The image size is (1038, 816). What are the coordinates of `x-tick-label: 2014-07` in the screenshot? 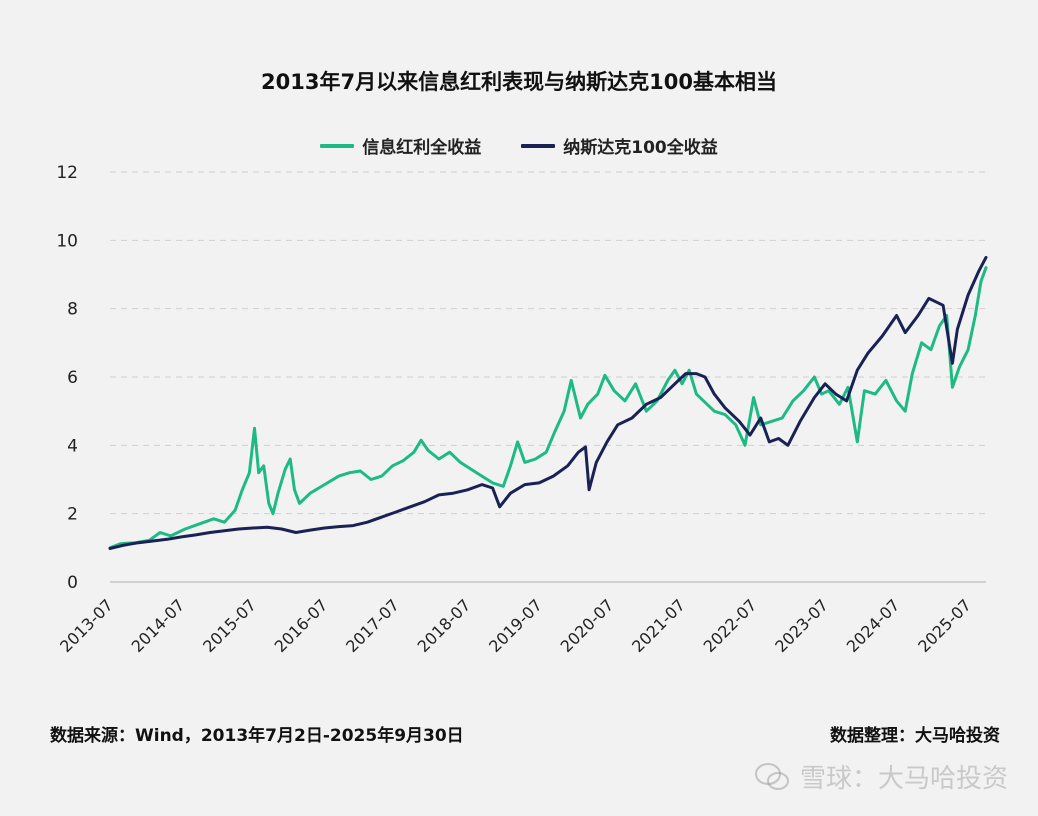 It's located at (158, 625).